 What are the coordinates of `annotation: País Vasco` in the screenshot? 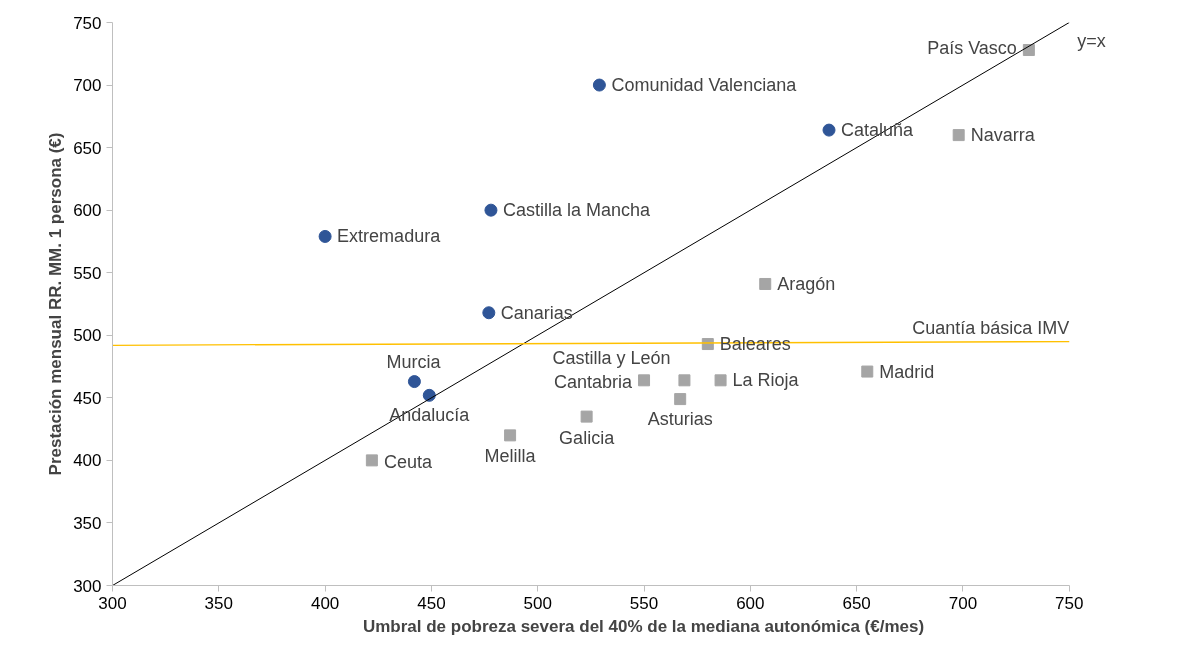 It's located at (972, 48).